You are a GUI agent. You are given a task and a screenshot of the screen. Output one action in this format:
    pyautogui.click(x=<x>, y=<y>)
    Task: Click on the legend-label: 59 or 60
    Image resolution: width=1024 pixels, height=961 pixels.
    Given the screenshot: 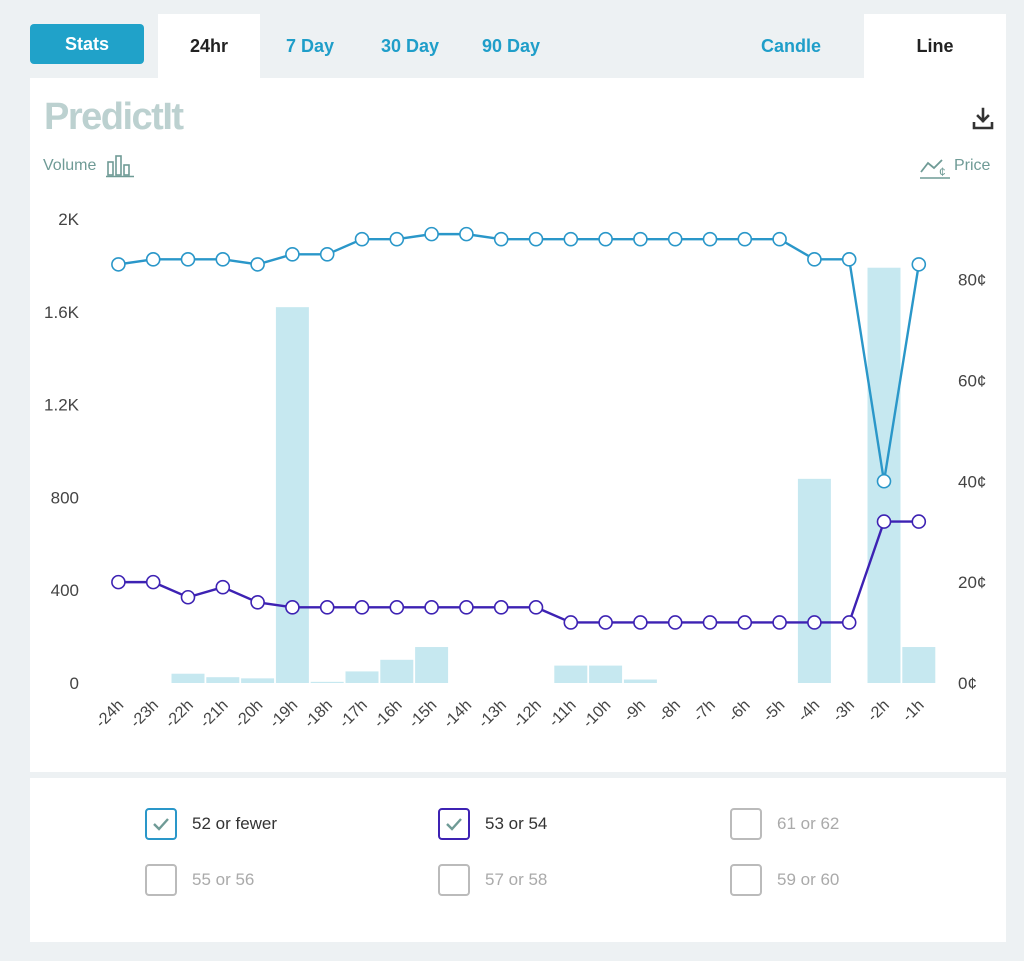 What is the action you would take?
    pyautogui.click(x=808, y=879)
    